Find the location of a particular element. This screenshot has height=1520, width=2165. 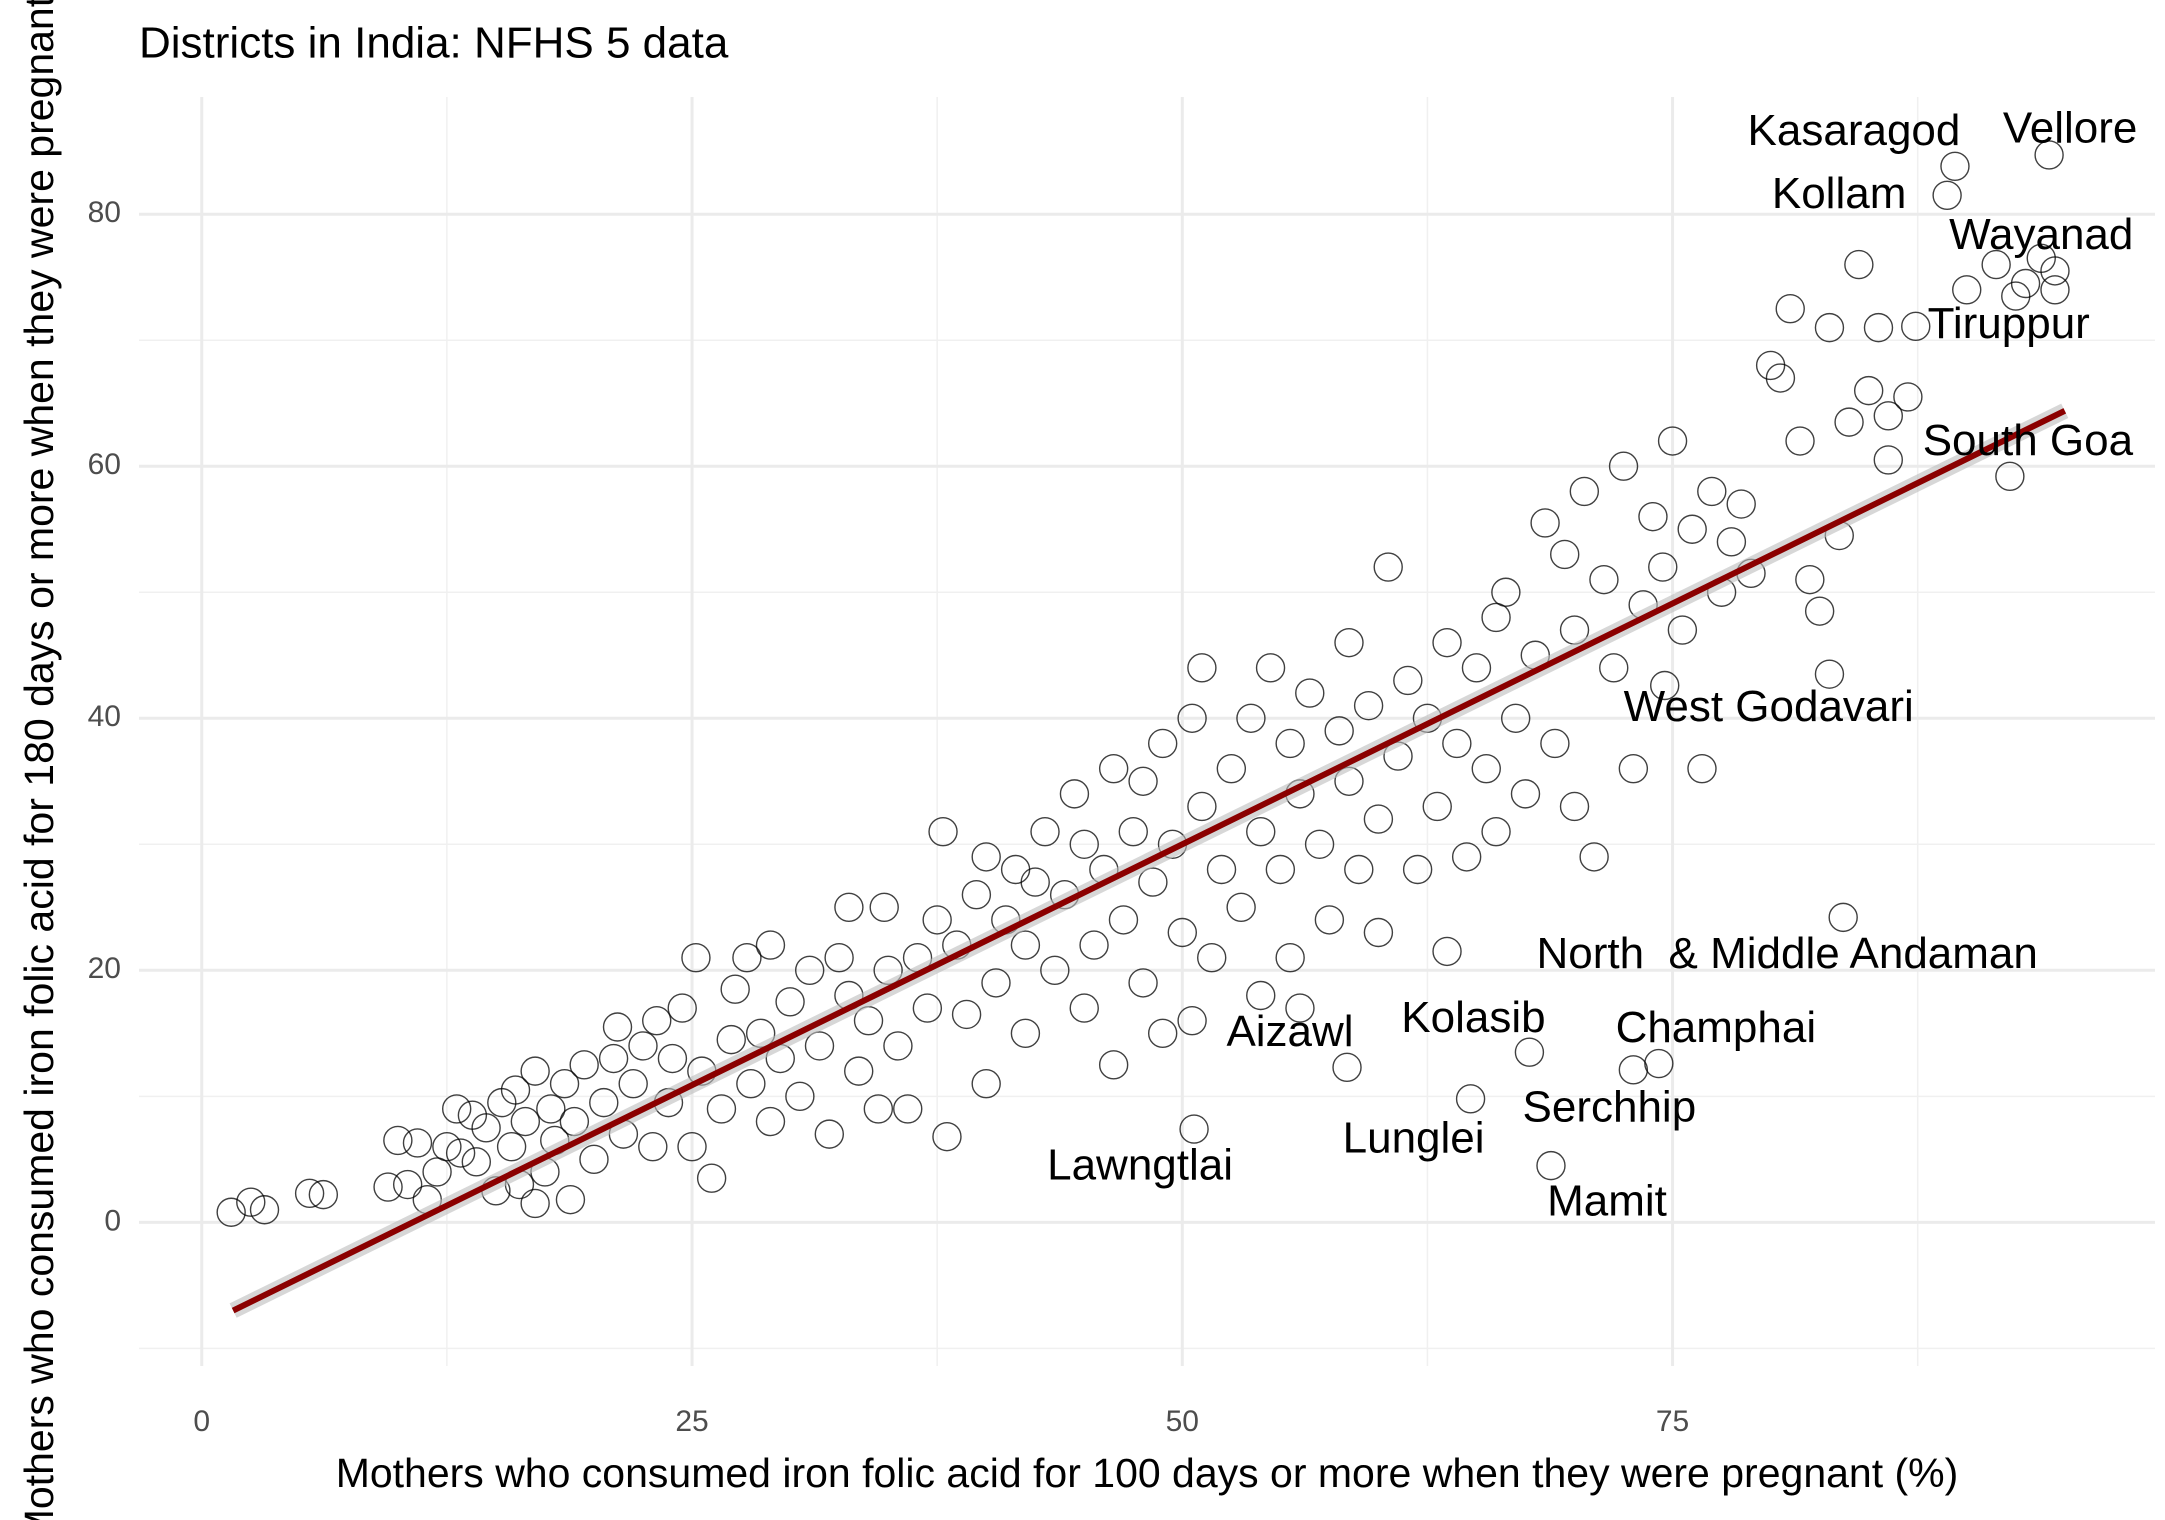

y-tick-label: 20 is located at coordinates (104, 968).